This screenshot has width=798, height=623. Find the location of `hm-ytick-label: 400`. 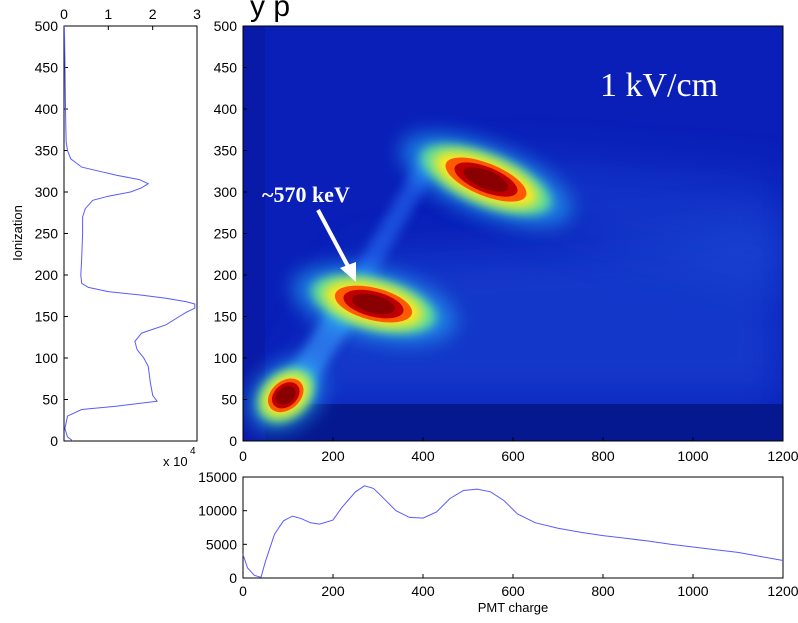

hm-ytick-label: 400 is located at coordinates (226, 109).